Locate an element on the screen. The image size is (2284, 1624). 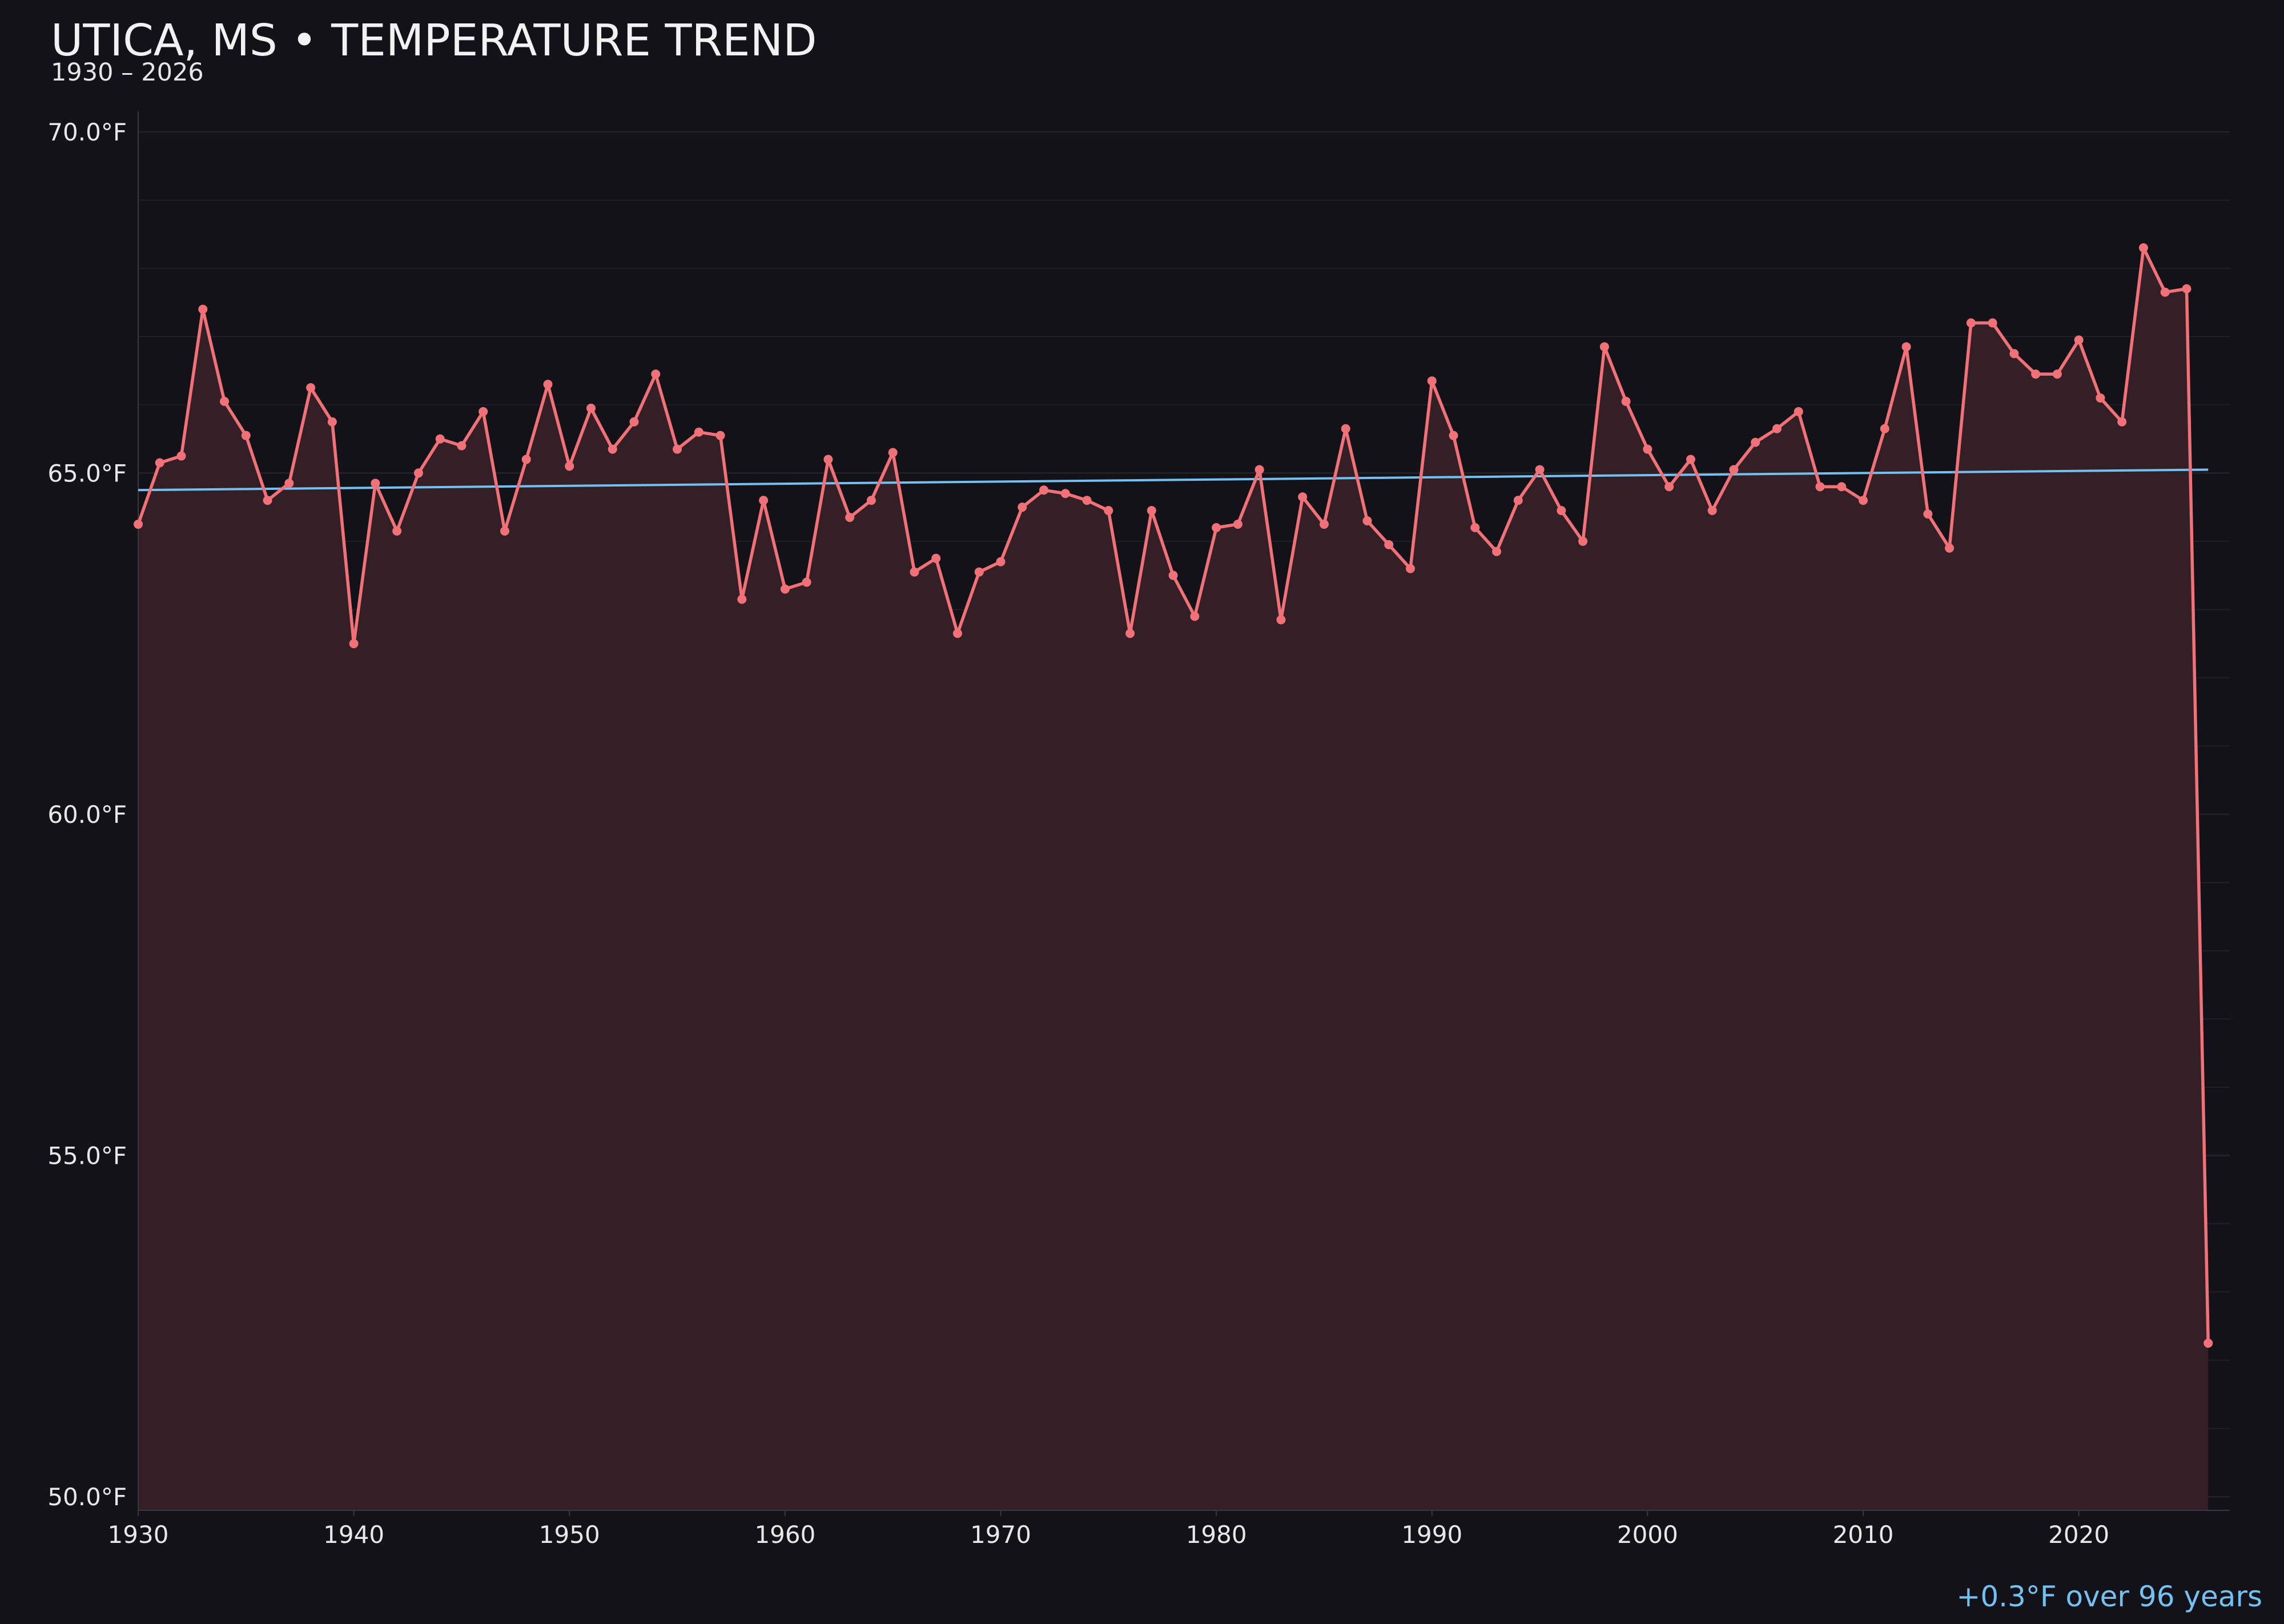
x-tick-label: 2020 is located at coordinates (2078, 1535).